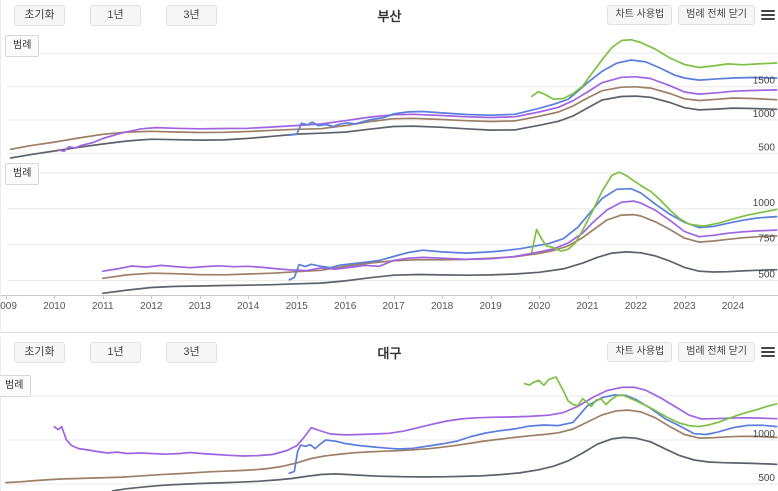 This screenshot has width=778, height=491. Describe the element at coordinates (539, 306) in the screenshot. I see `year-label: 2020` at that location.